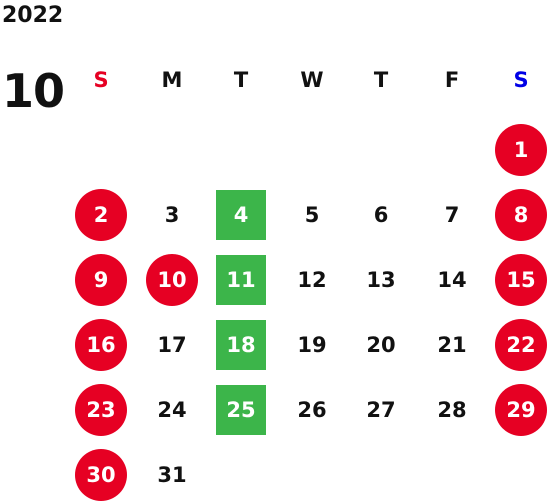  I want to click on day-cell-28: 28, so click(452, 410).